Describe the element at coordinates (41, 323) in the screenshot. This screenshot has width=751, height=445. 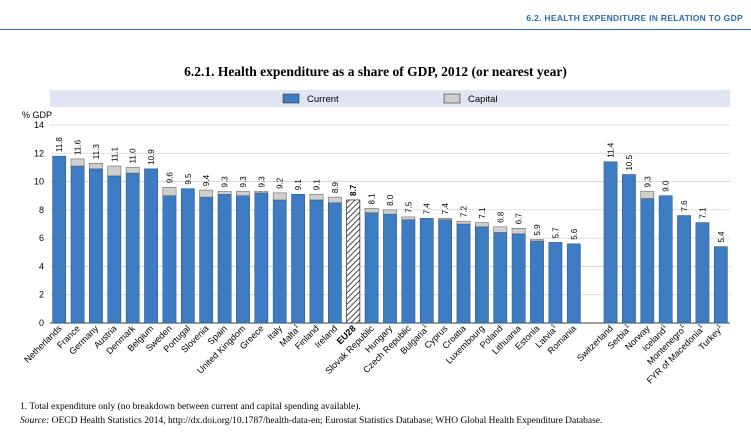
I see `y-tick-label: 0` at that location.